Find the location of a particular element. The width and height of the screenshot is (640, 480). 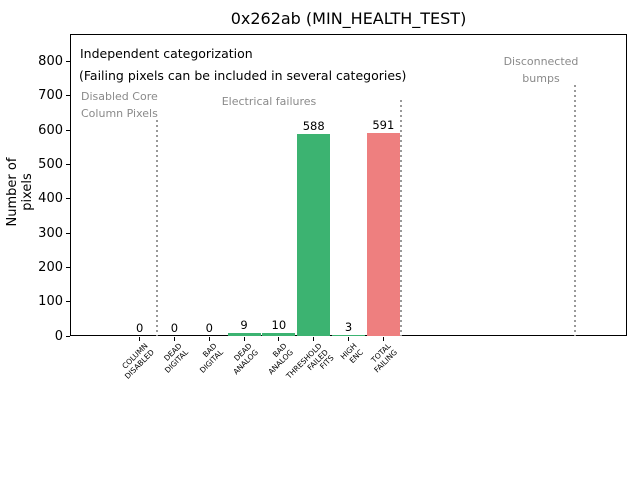

bar-value-label: 3 is located at coordinates (348, 326).